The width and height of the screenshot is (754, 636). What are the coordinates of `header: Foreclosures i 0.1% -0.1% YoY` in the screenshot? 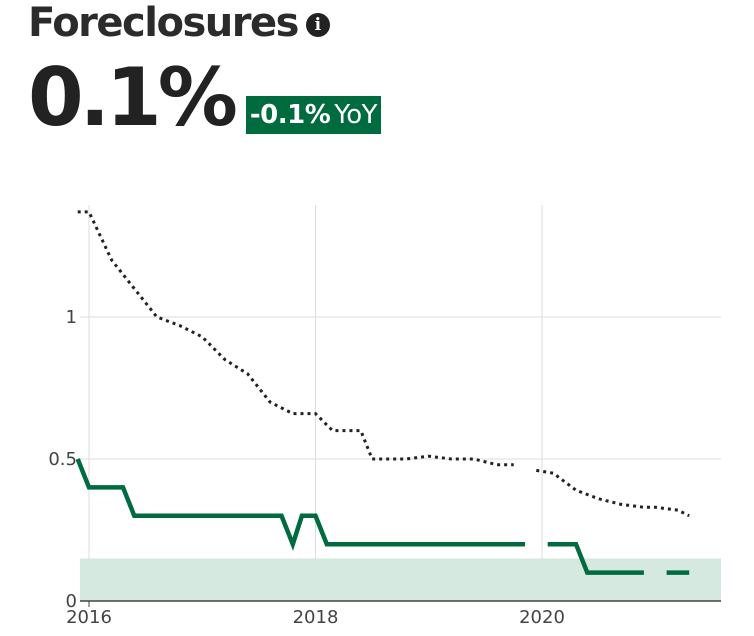 It's located at (204, 70).